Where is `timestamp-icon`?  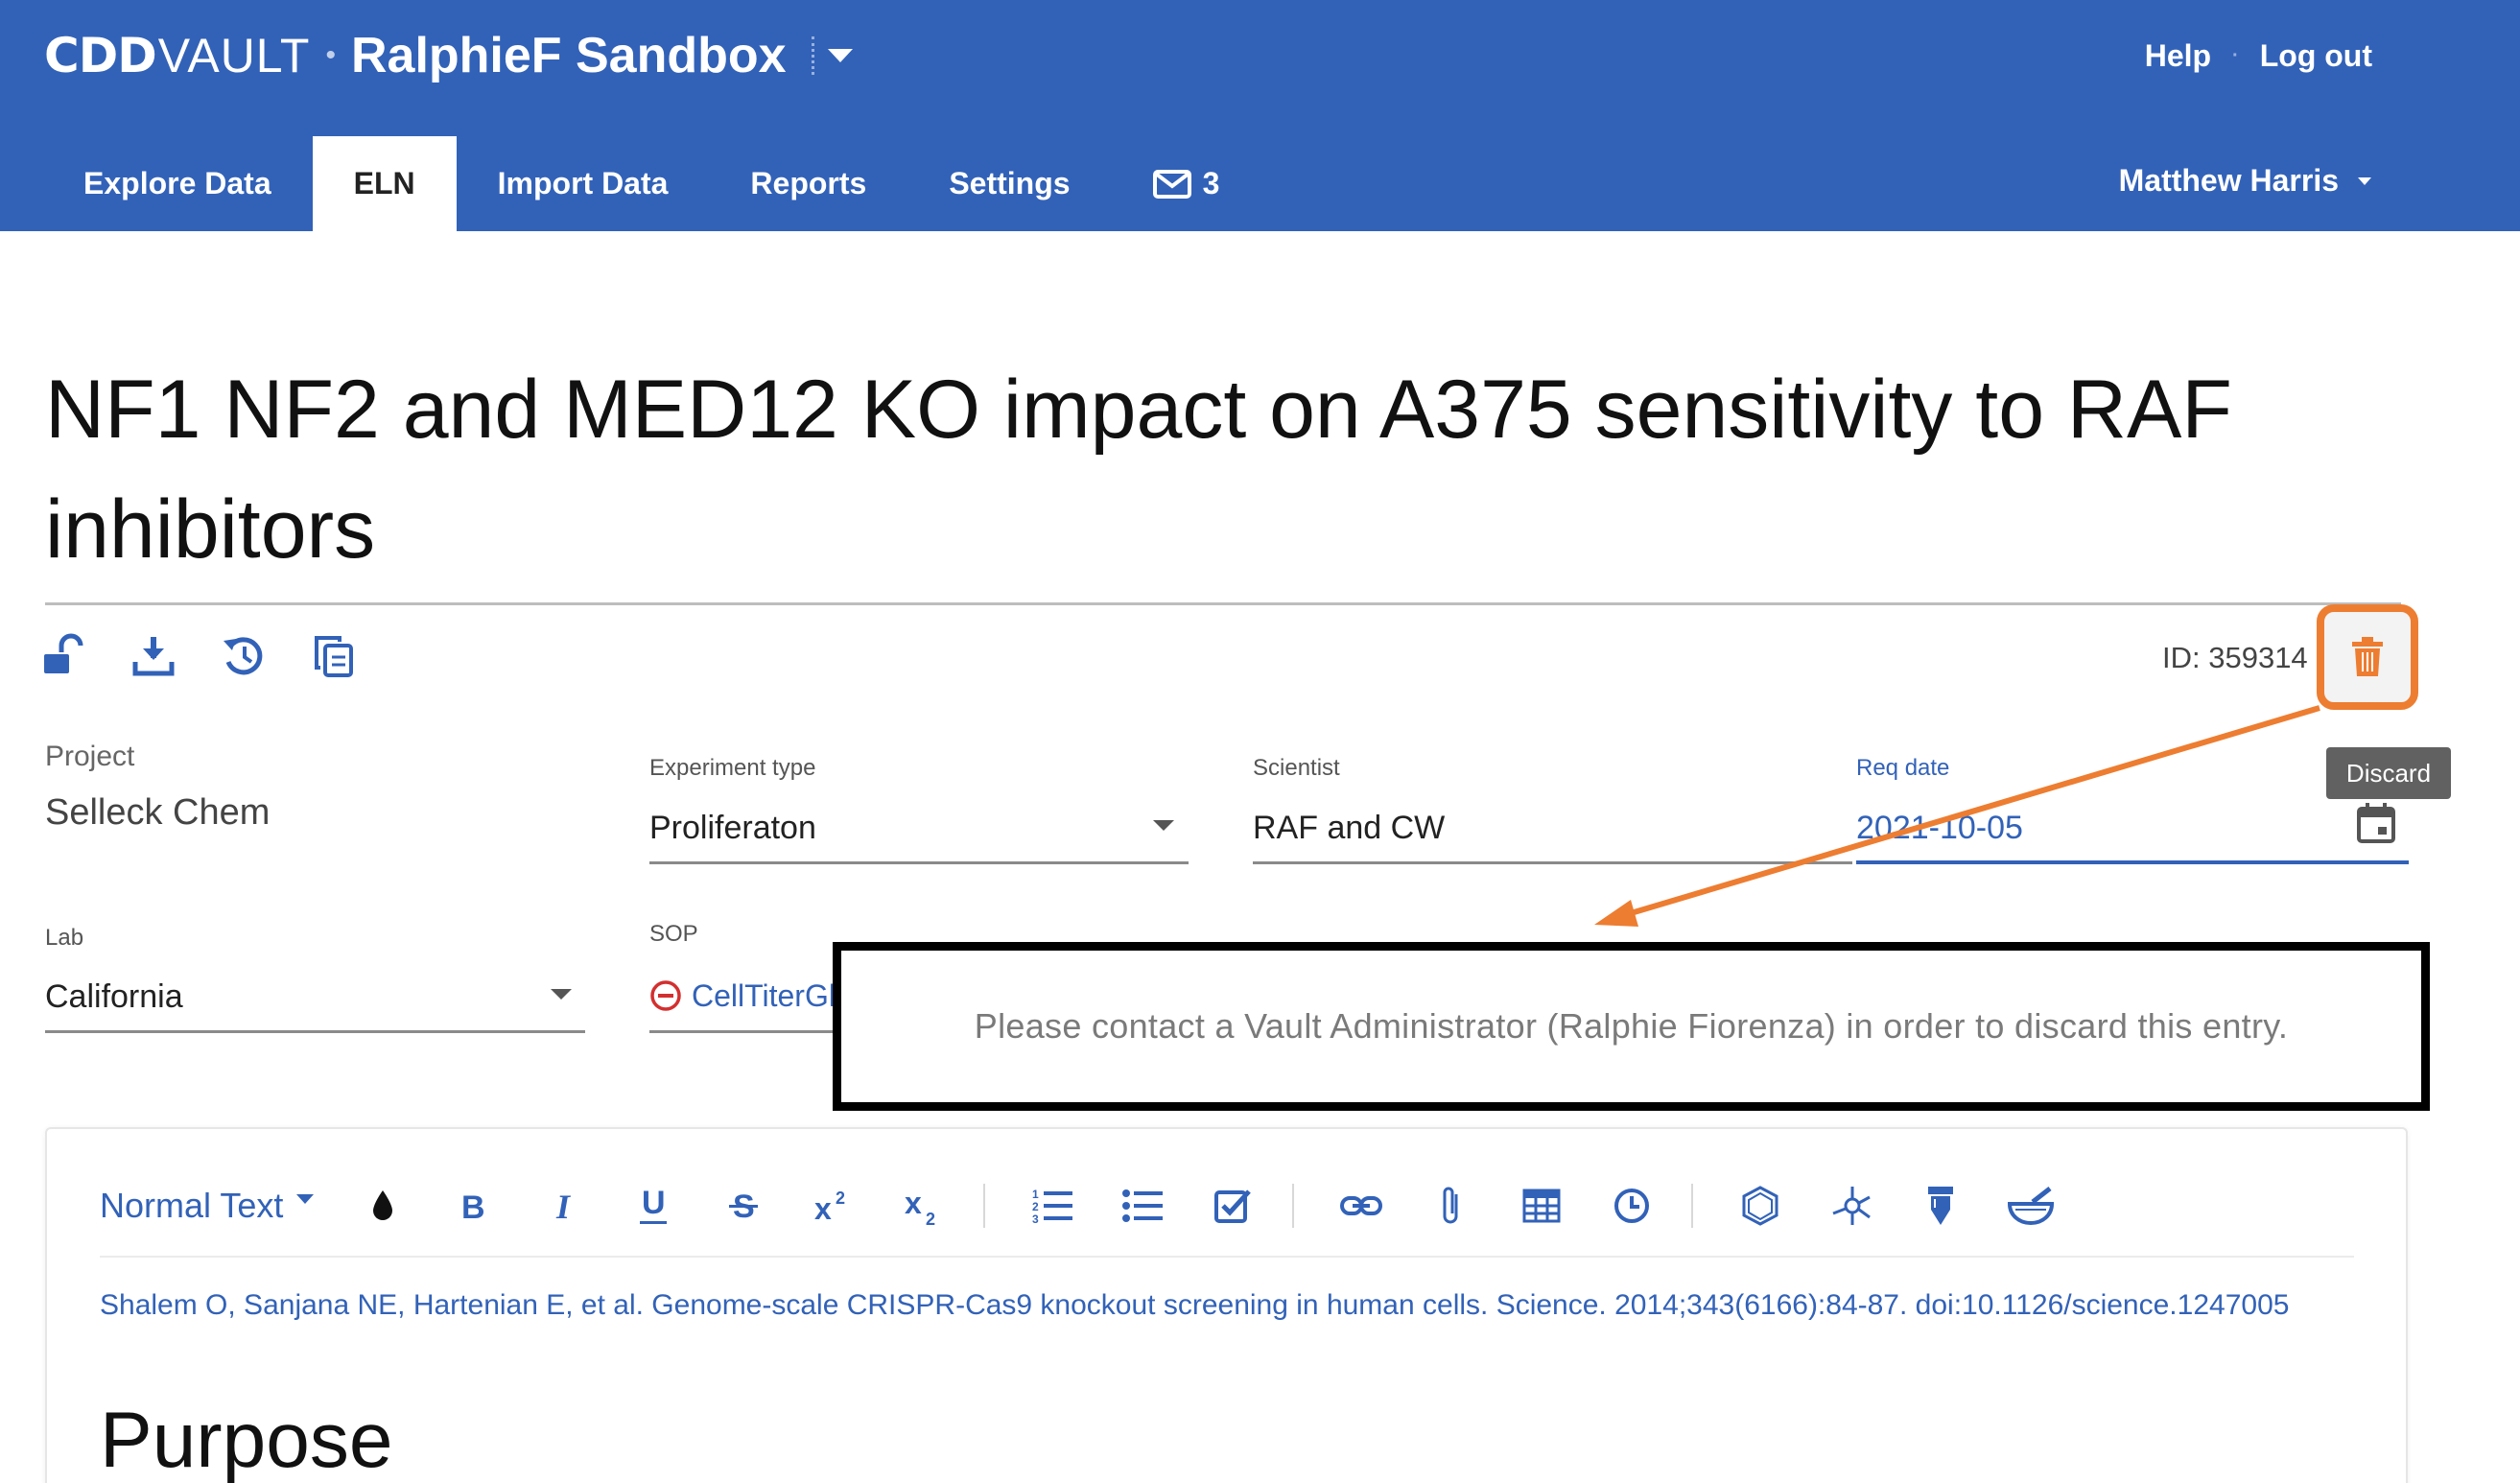 timestamp-icon is located at coordinates (1632, 1206).